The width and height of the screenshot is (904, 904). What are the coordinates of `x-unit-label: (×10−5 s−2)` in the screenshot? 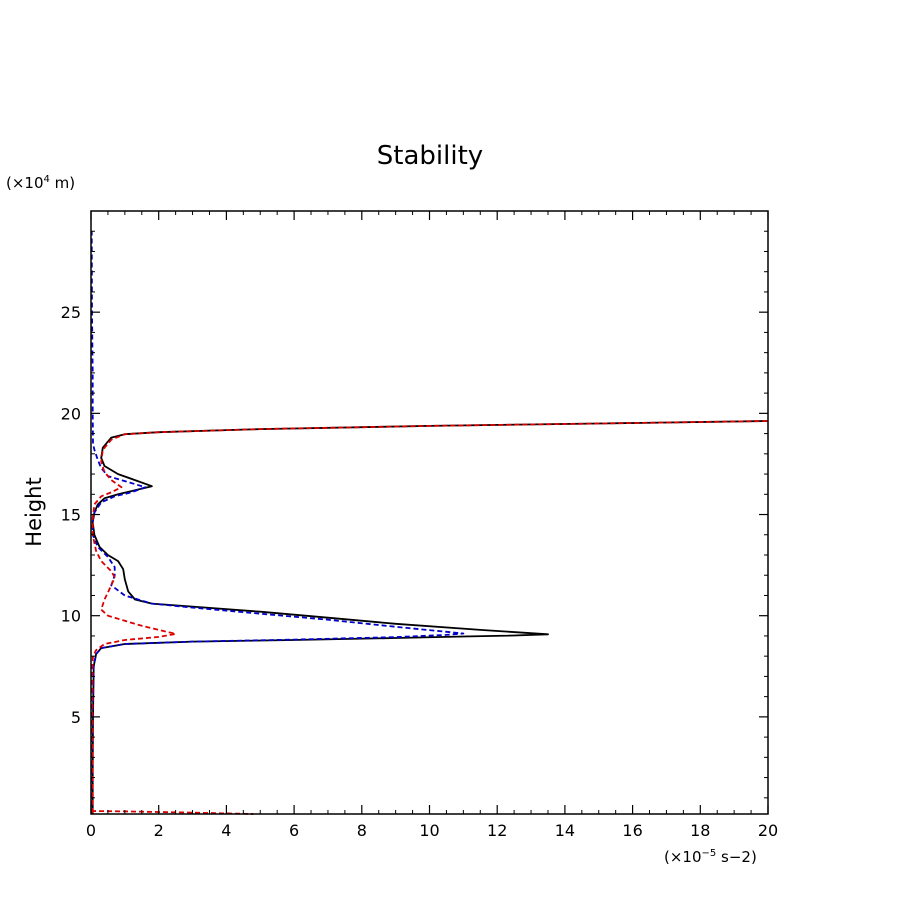 It's located at (710, 857).